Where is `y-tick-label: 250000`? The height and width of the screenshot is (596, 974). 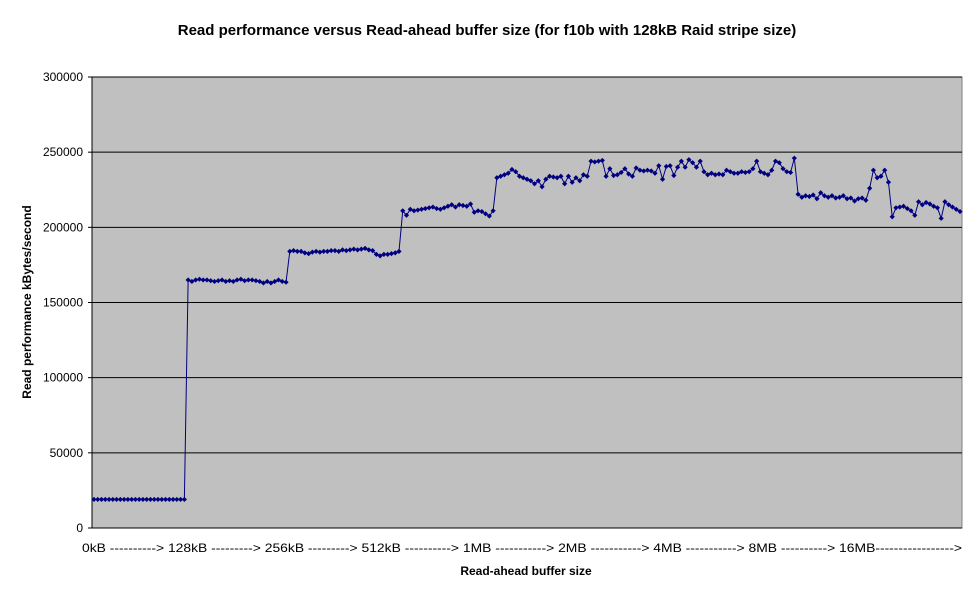 y-tick-label: 250000 is located at coordinates (63, 152).